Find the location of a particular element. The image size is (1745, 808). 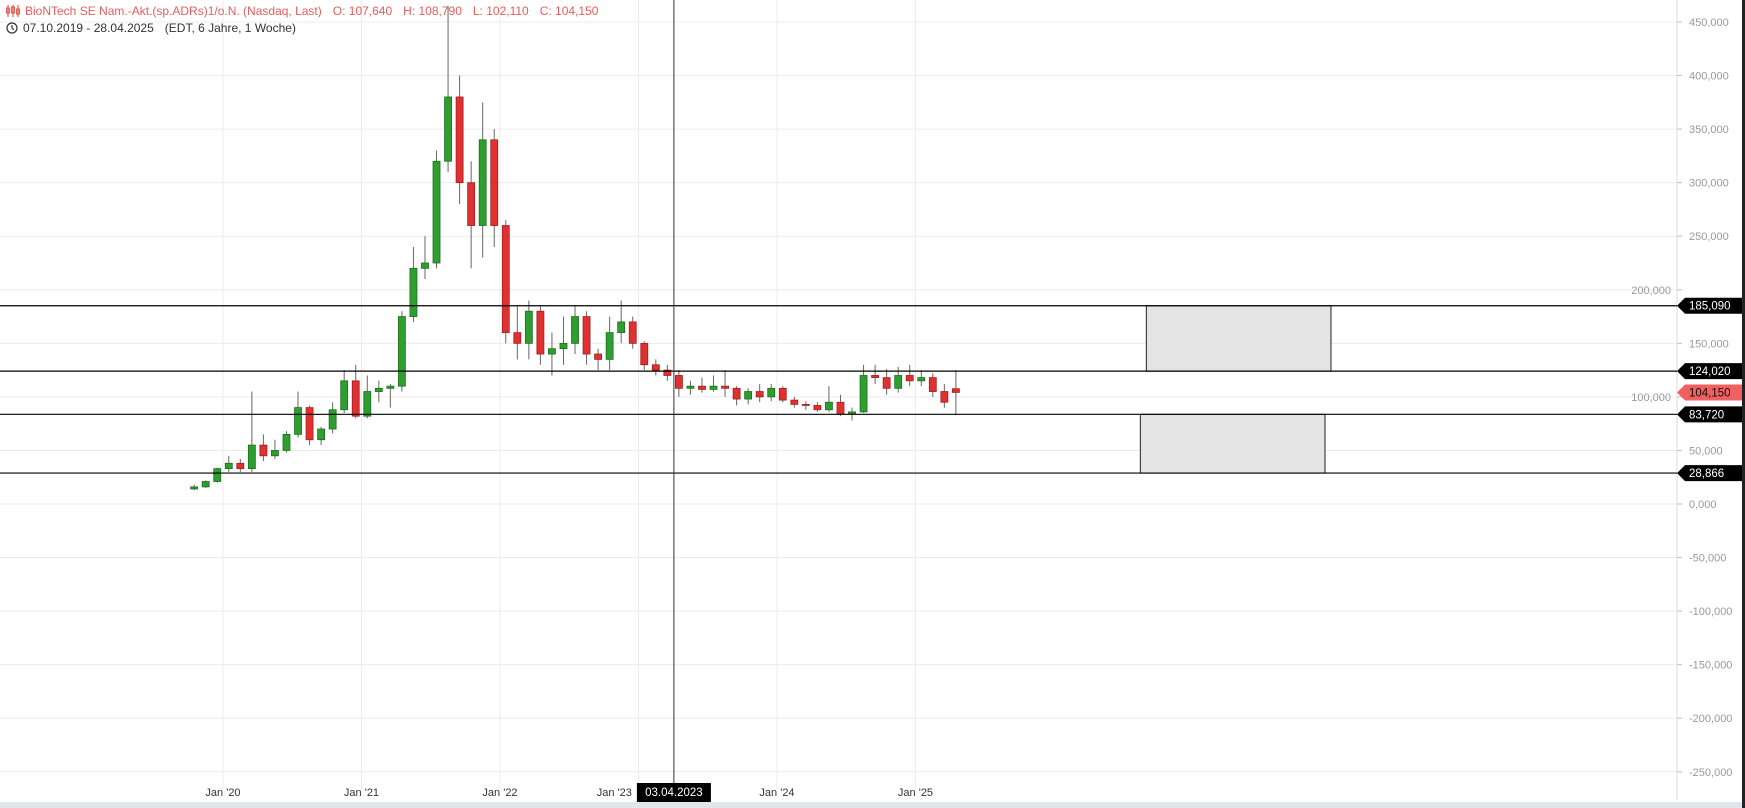

crosshair-date-tag is located at coordinates (673, 792).